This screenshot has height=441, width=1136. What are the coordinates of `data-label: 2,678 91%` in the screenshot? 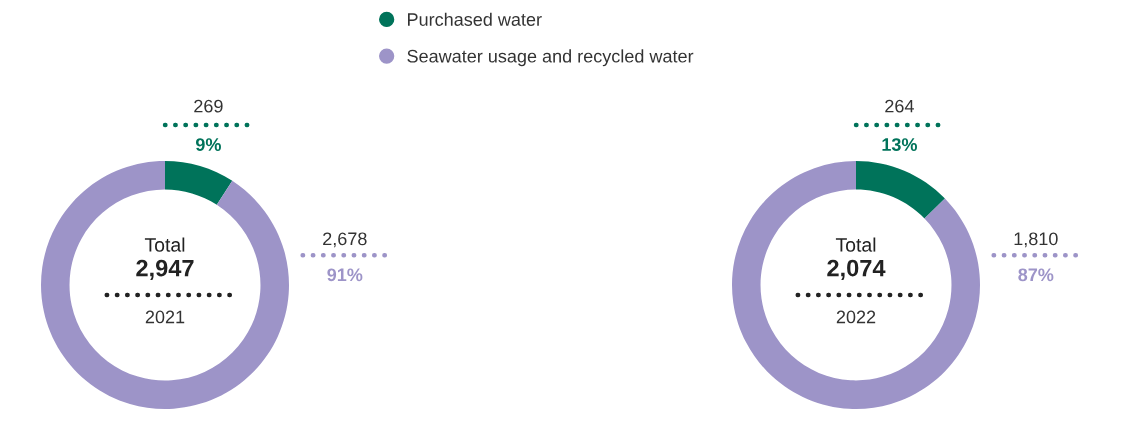 It's located at (345, 257).